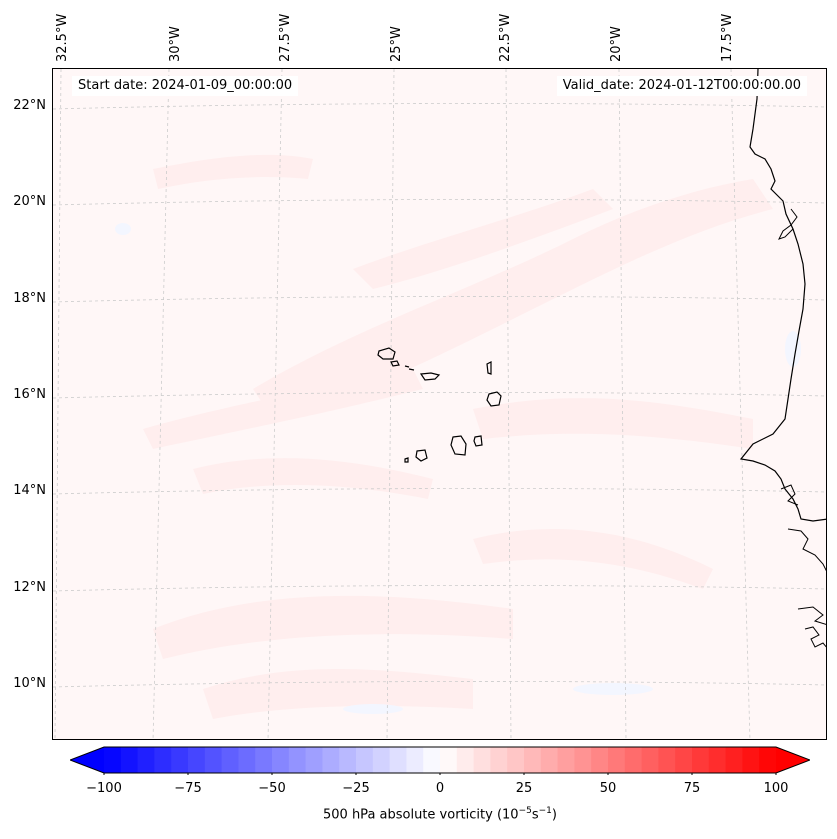 The height and width of the screenshot is (839, 837). Describe the element at coordinates (29, 587) in the screenshot. I see `lat-label-12n: 12°N` at that location.